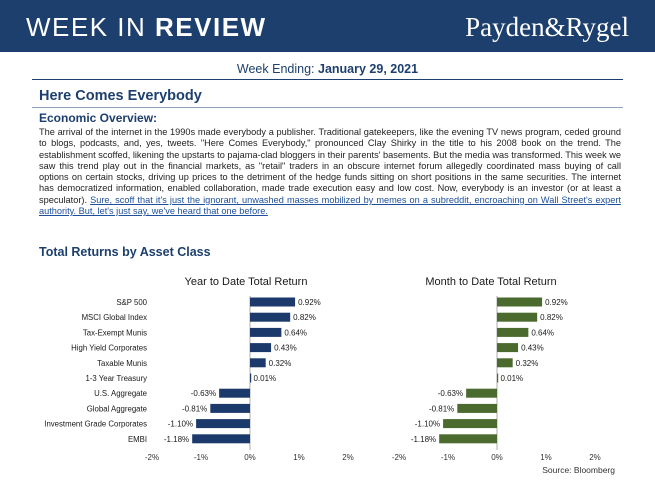 The image size is (655, 481). Describe the element at coordinates (98, 118) in the screenshot. I see `section-label: Economic Overview:` at that location.